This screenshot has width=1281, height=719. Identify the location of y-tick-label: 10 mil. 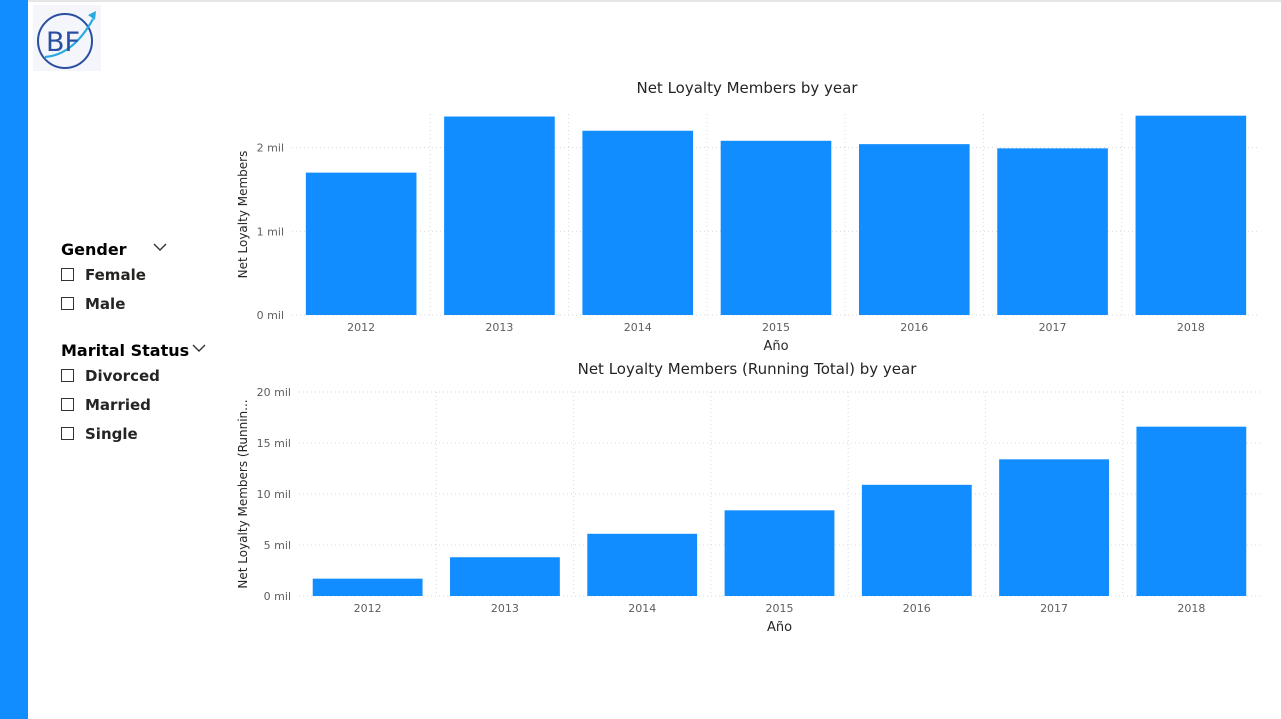
(274, 494).